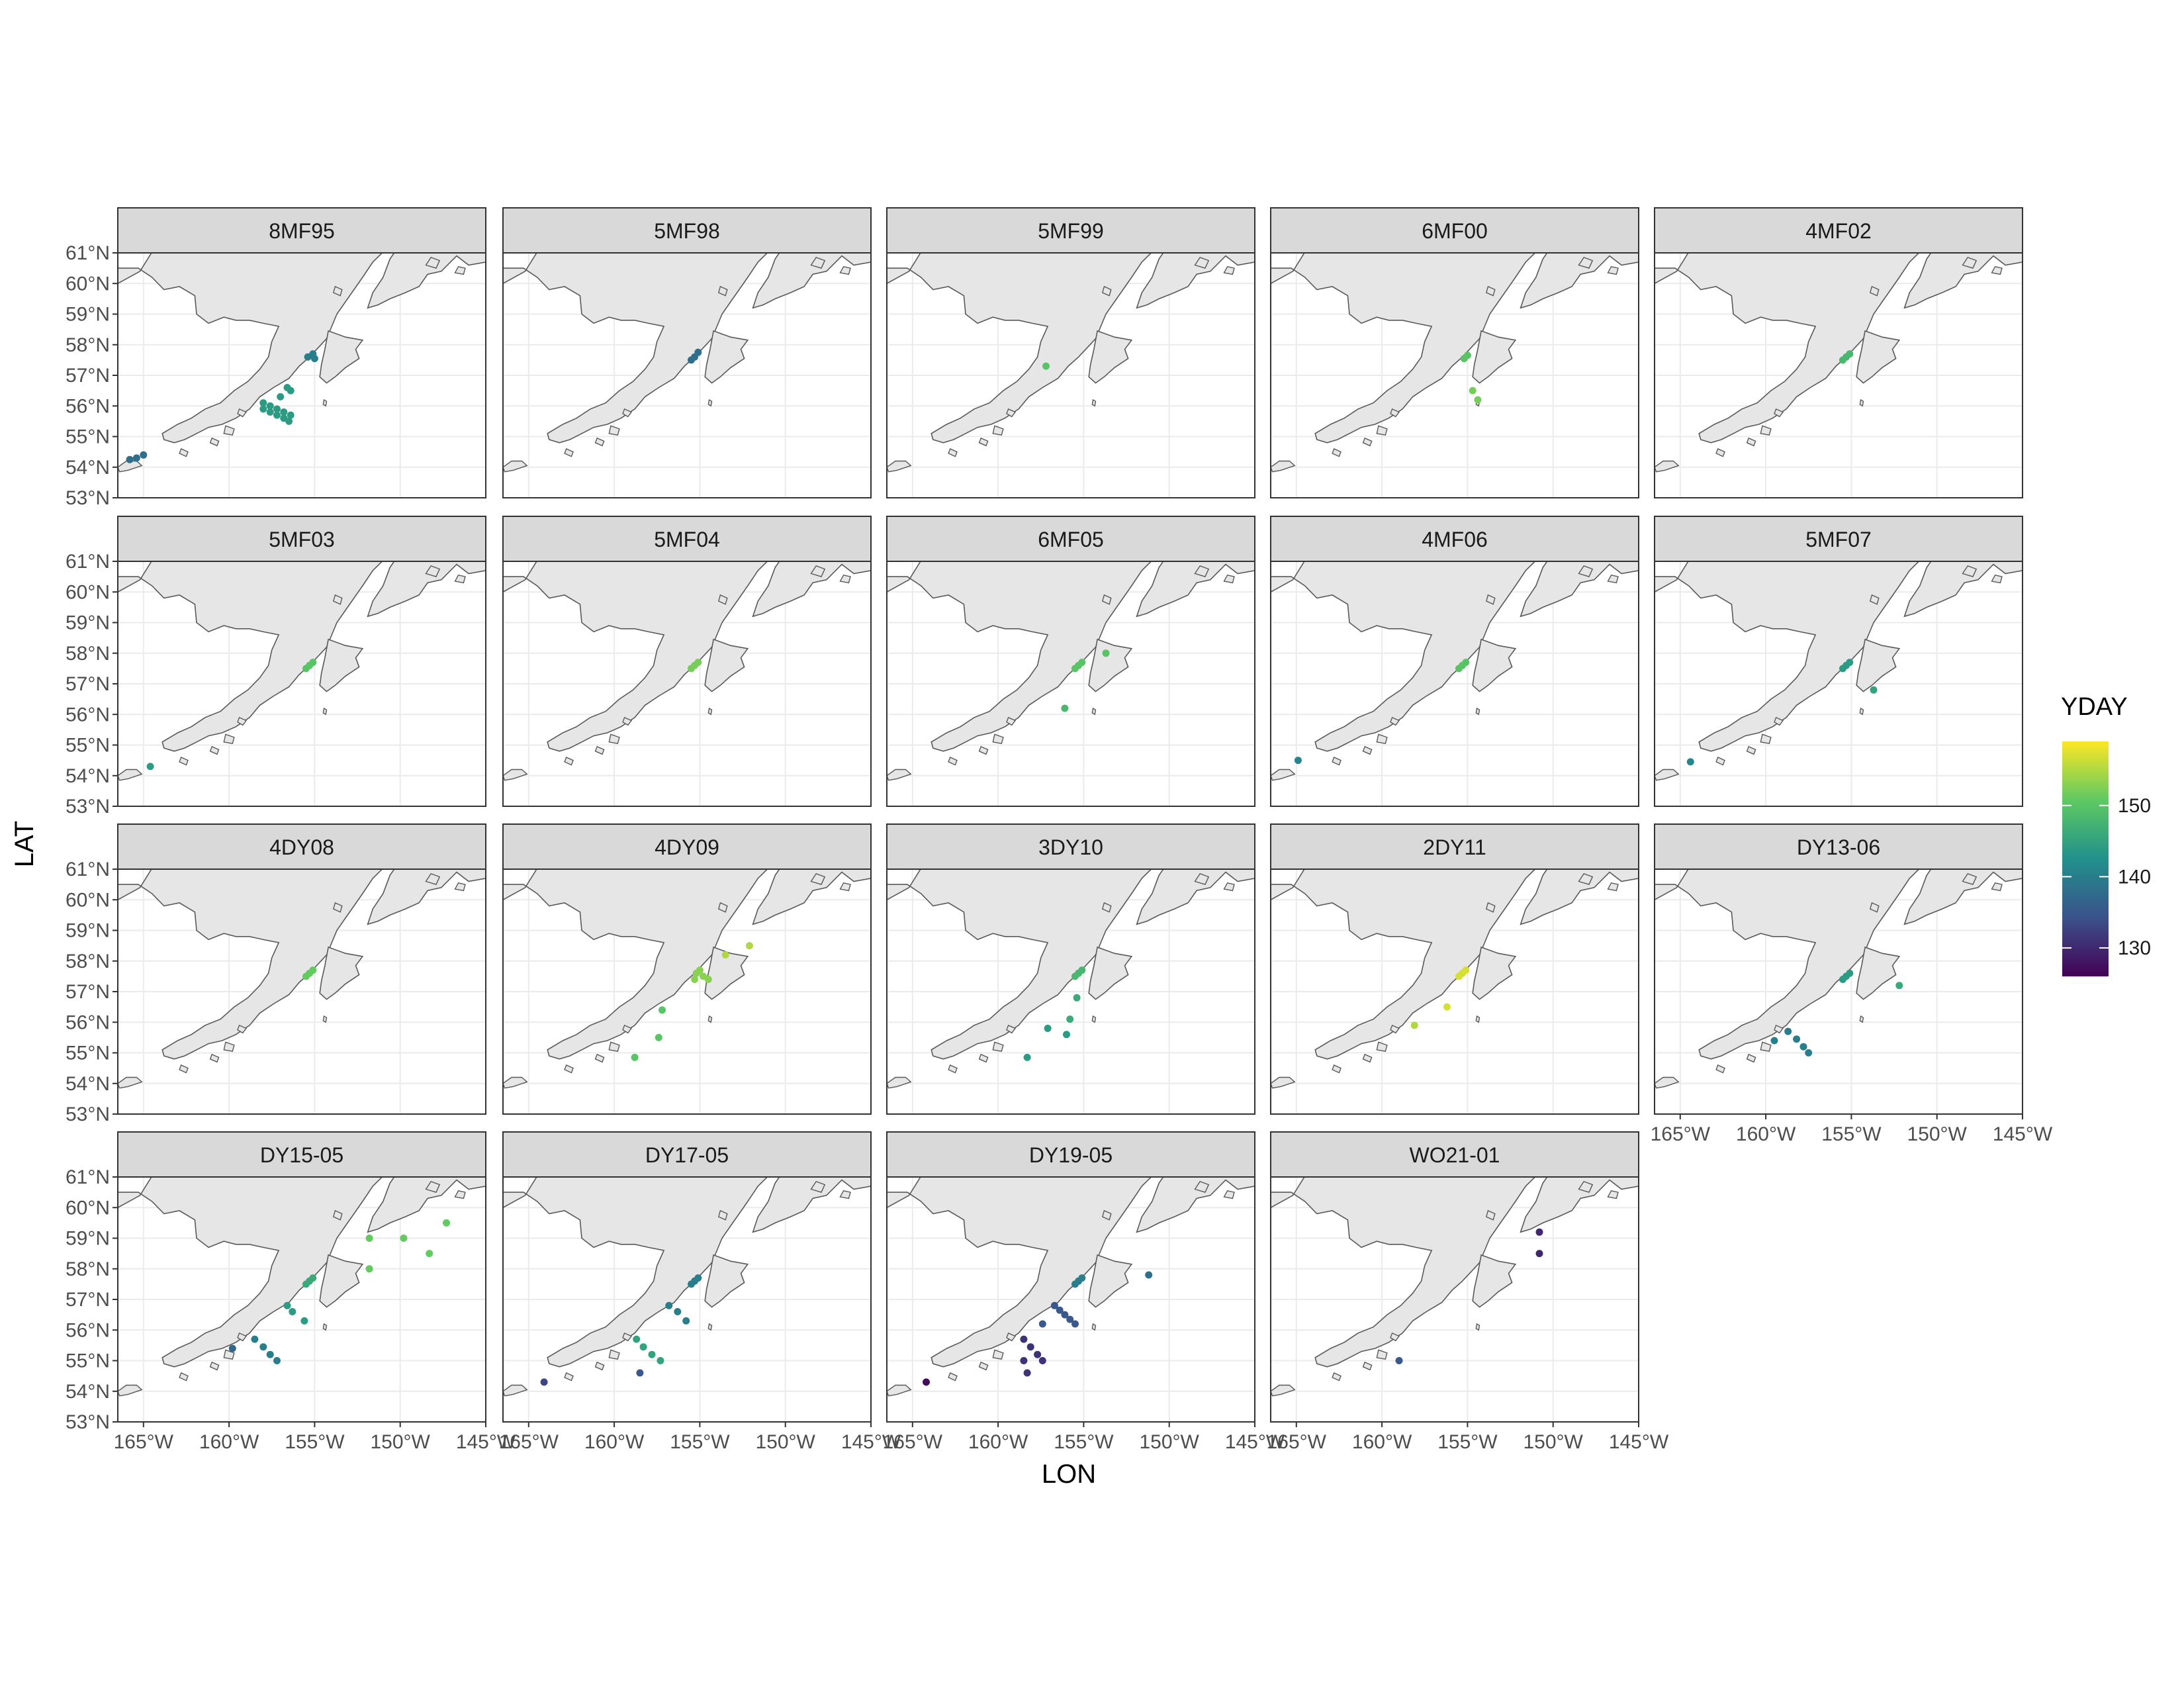 This screenshot has height=1688, width=2184. What do you see at coordinates (1454, 352) in the screenshot?
I see `facet-panel: 6MF00` at bounding box center [1454, 352].